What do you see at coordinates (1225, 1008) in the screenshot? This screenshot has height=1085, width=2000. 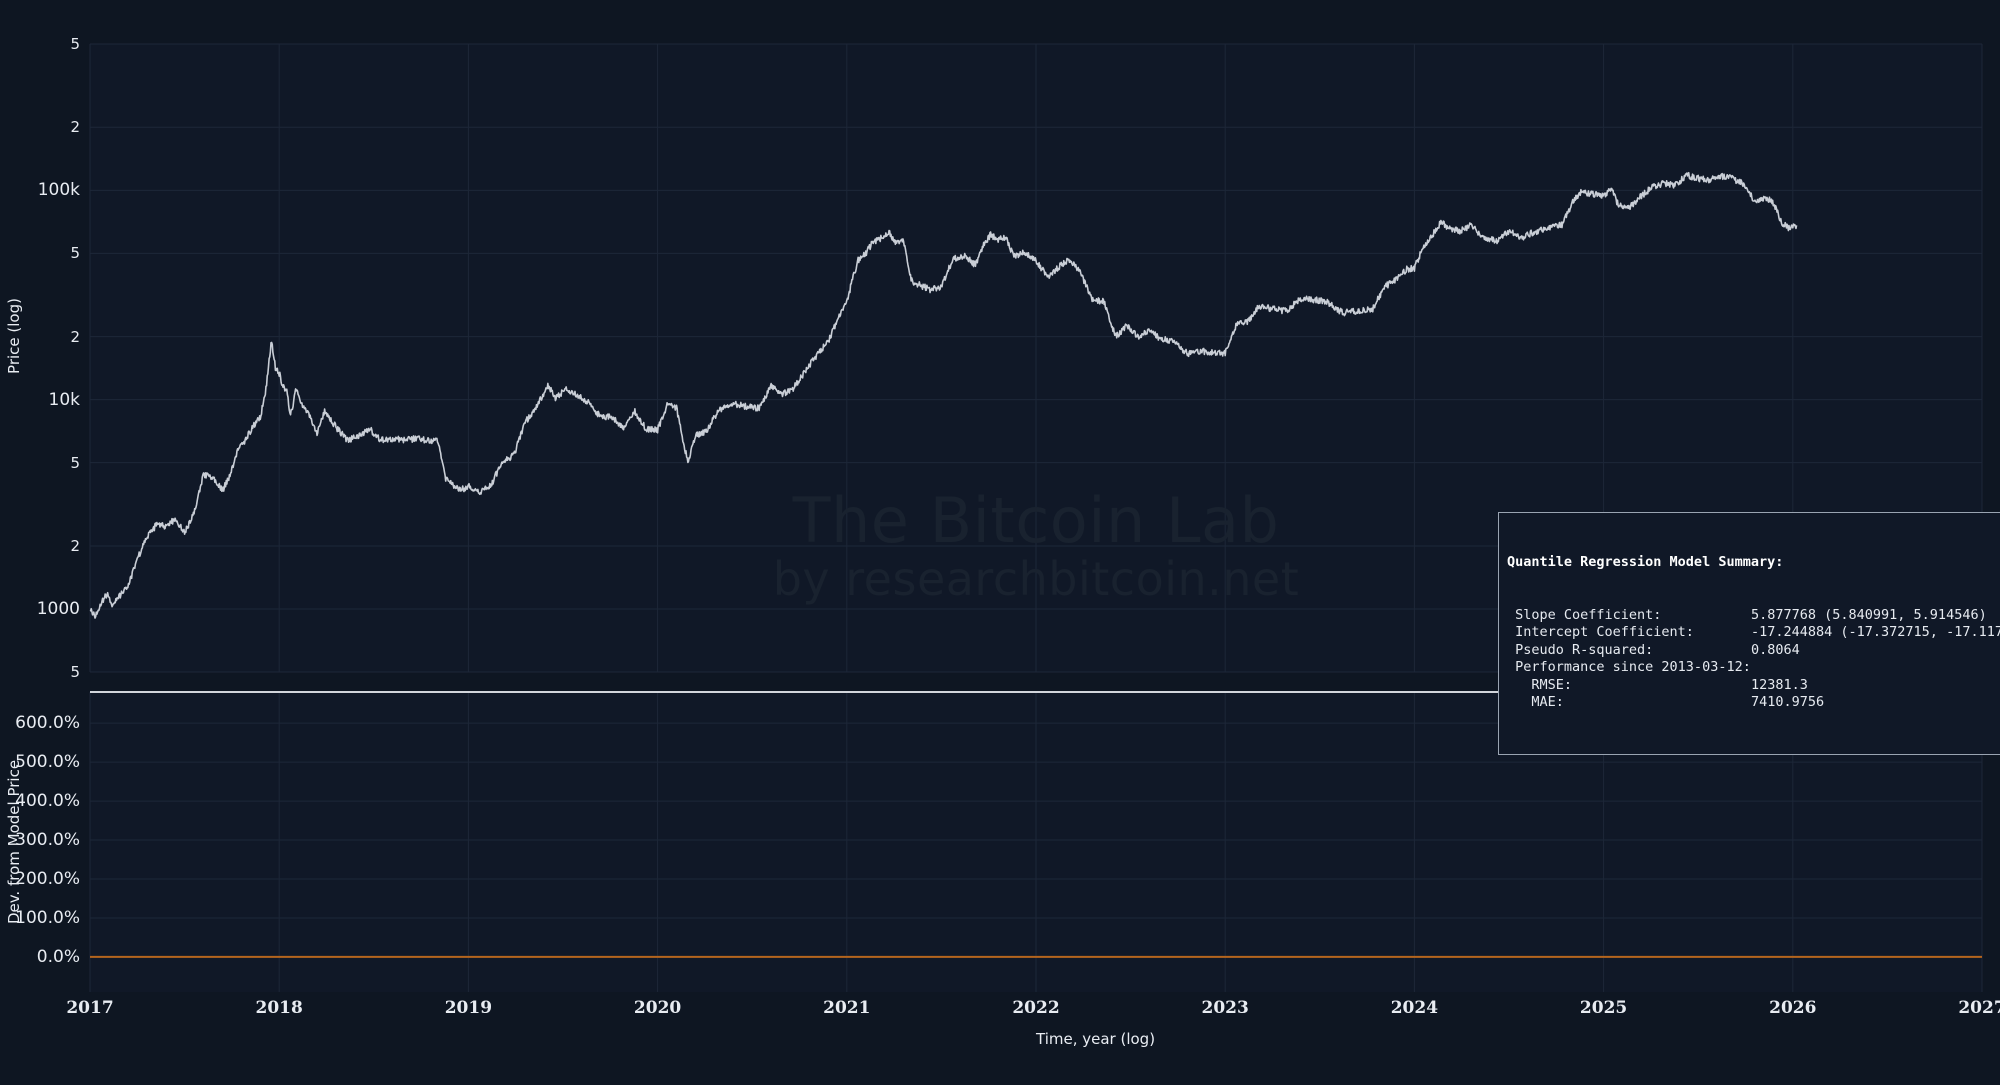 I see `x-tick-6: 2023` at bounding box center [1225, 1008].